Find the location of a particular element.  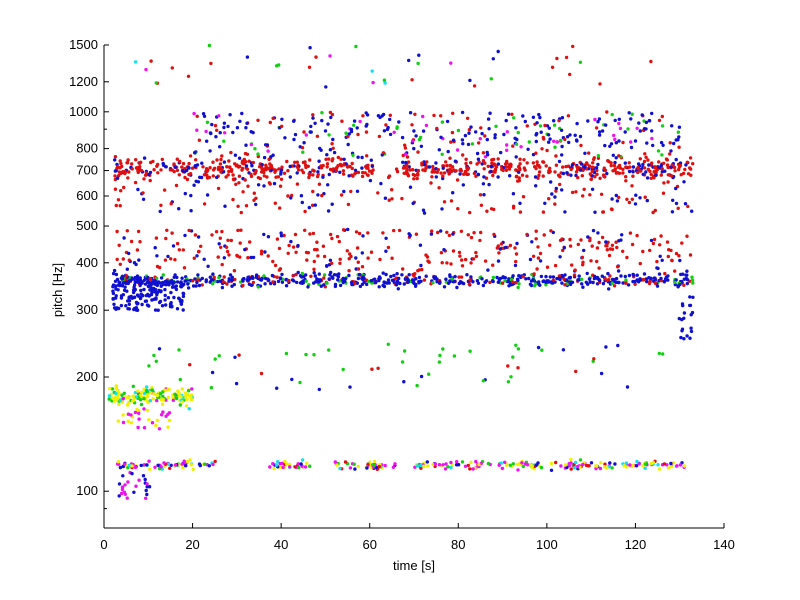

y-tick-label: 500 is located at coordinates (87, 225).